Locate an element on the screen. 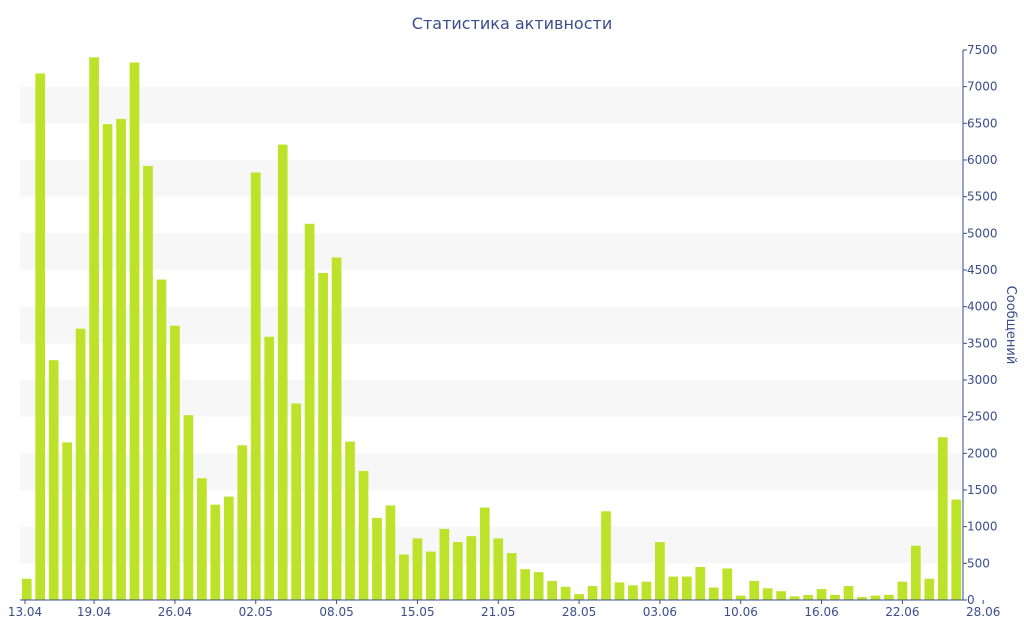 The height and width of the screenshot is (640, 1024). y-tick-label: 2500 is located at coordinates (982, 417).